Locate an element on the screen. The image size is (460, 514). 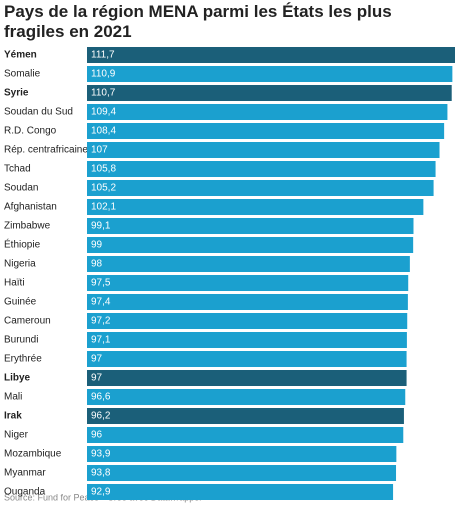
category-label: Haïti is located at coordinates (14, 283).